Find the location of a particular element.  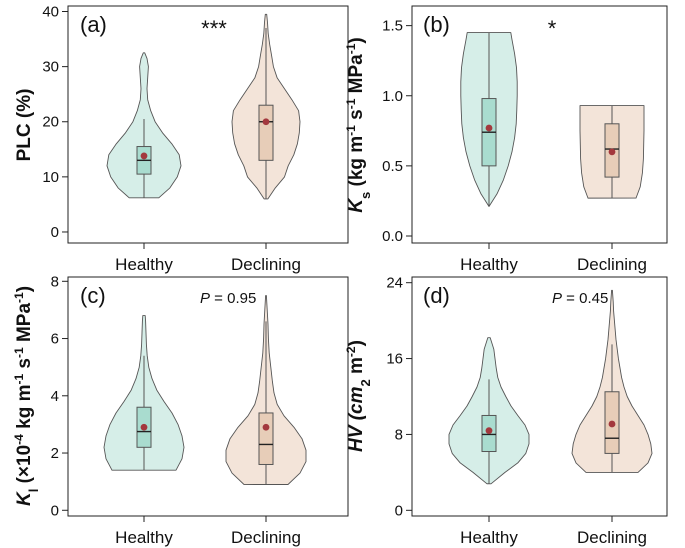

panel-label: (b) is located at coordinates (436, 24).